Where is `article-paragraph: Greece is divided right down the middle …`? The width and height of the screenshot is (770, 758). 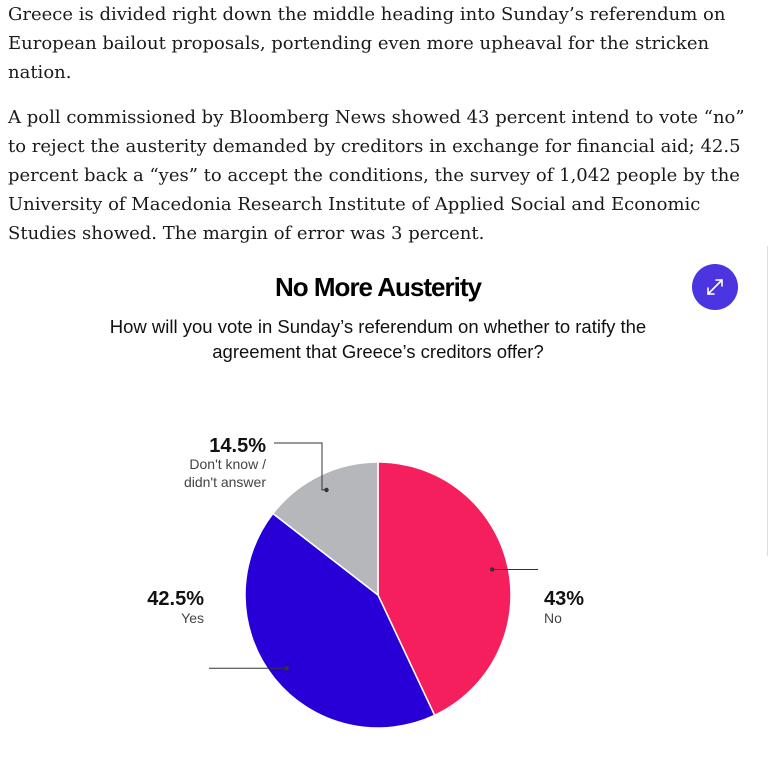 article-paragraph: Greece is divided right down the middle … is located at coordinates (367, 43).